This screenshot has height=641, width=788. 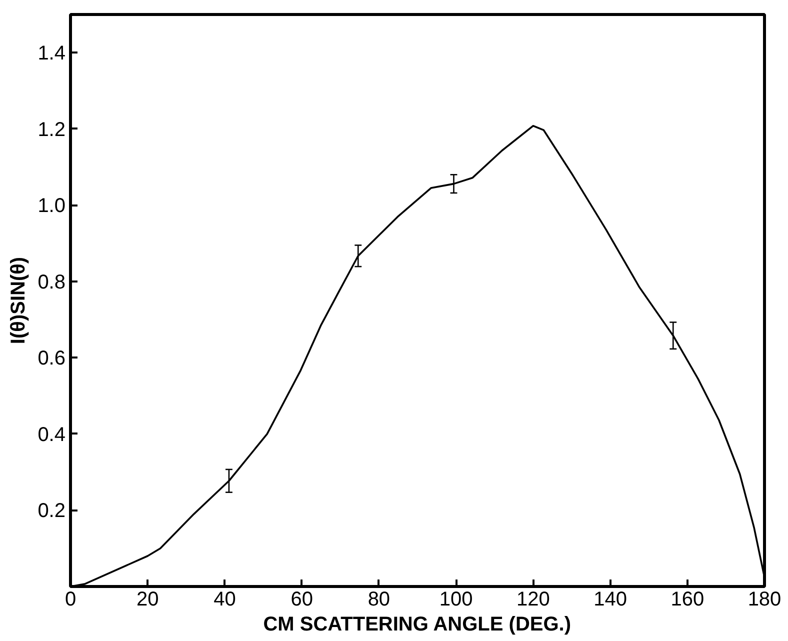 What do you see at coordinates (225, 599) in the screenshot?
I see `x-tick-label: 40` at bounding box center [225, 599].